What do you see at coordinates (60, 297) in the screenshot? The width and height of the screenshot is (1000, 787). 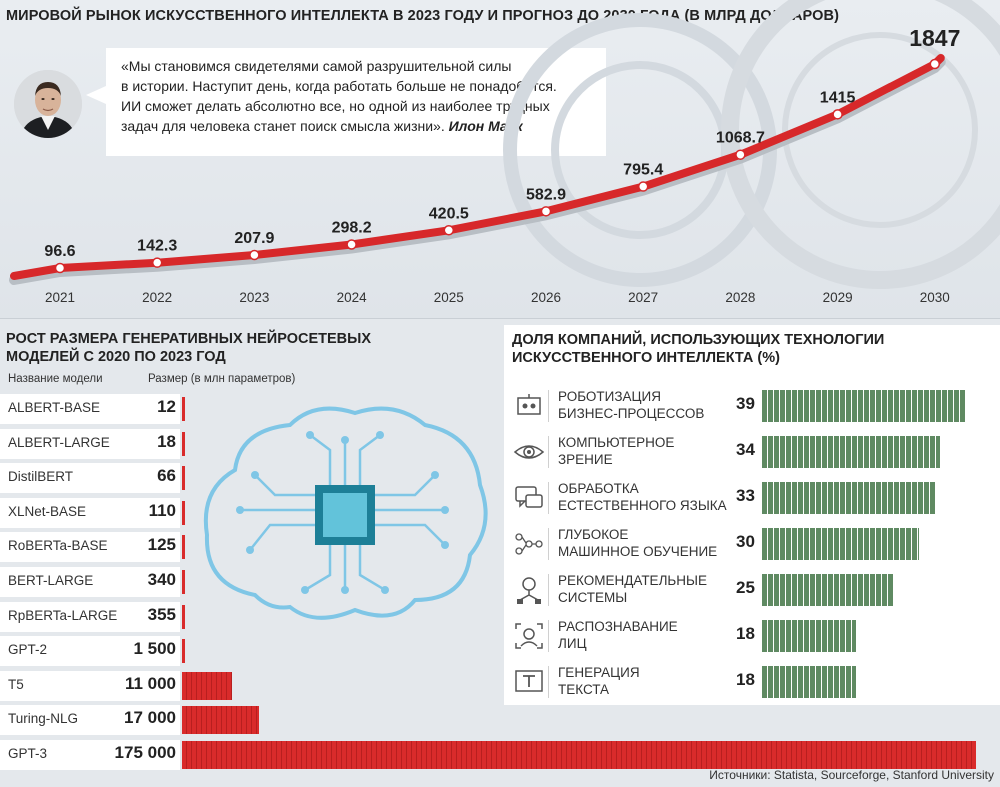 I see `x-tick-label: 2021` at bounding box center [60, 297].